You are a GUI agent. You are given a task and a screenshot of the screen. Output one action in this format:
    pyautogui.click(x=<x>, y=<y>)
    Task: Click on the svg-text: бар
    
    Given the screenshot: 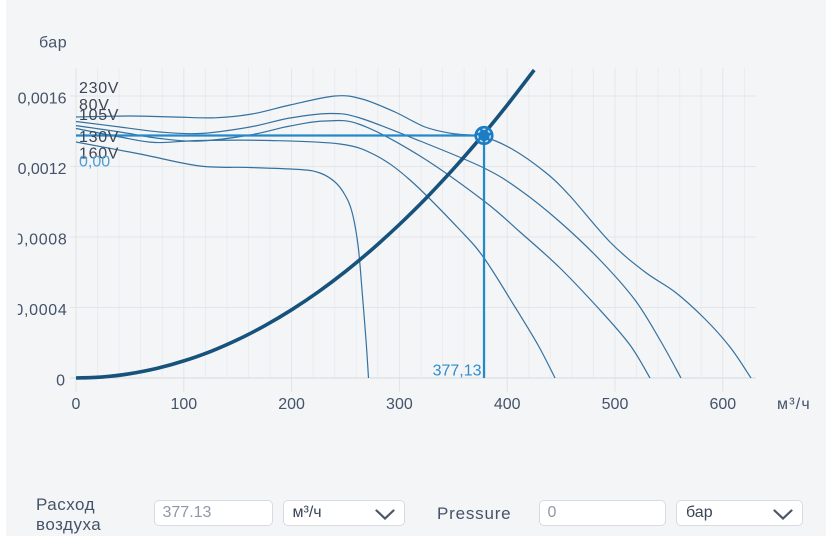 What is the action you would take?
    pyautogui.click(x=53, y=43)
    